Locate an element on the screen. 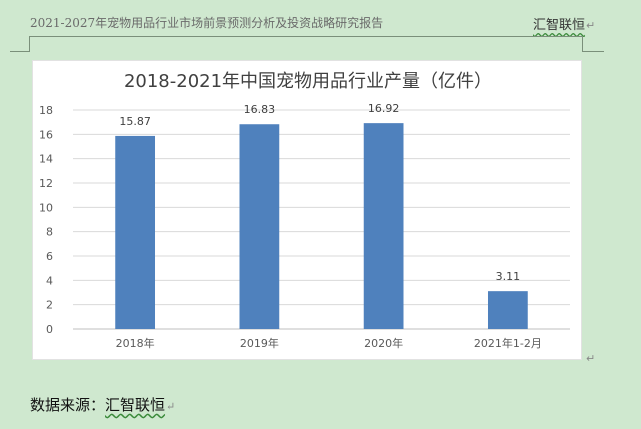 The image size is (641, 429). x-tick-label: 2019年 is located at coordinates (259, 343).